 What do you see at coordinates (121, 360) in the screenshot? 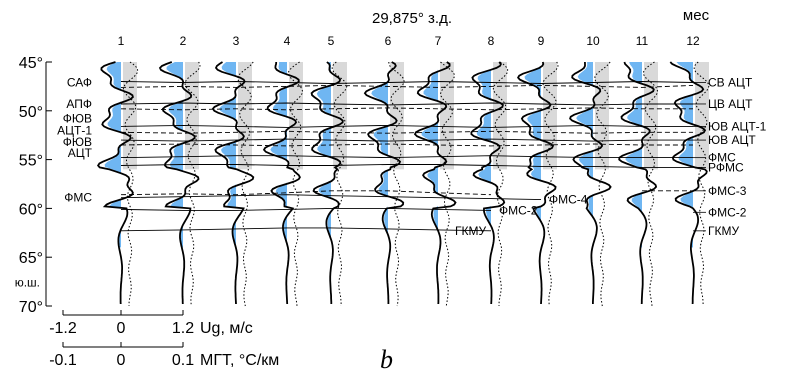
I see `mgt-tick-zero: 0` at bounding box center [121, 360].